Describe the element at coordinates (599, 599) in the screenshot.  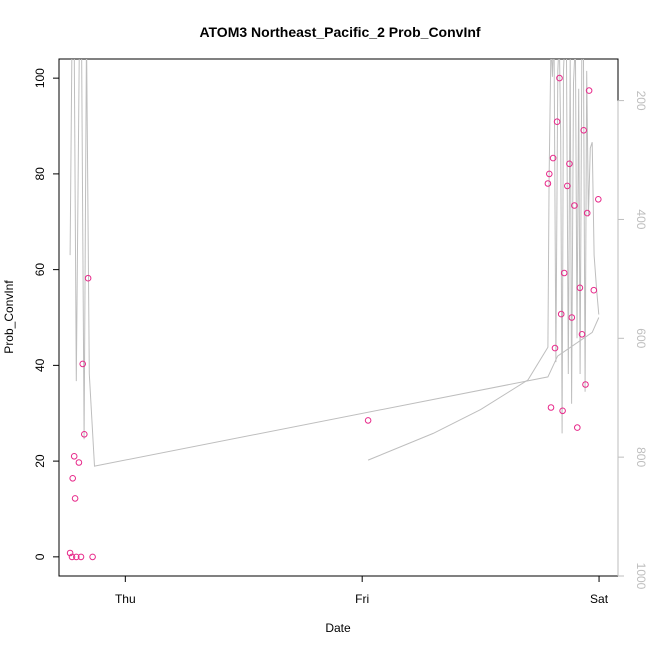
I see `x-tick-label-3: Sat` at that location.